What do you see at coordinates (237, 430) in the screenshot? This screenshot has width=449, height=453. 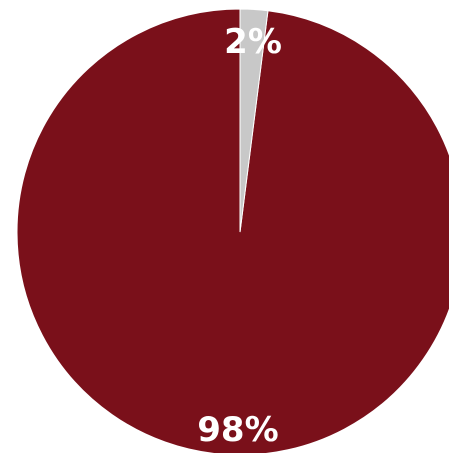 I see `pie-slice-label-0: 98%` at bounding box center [237, 430].